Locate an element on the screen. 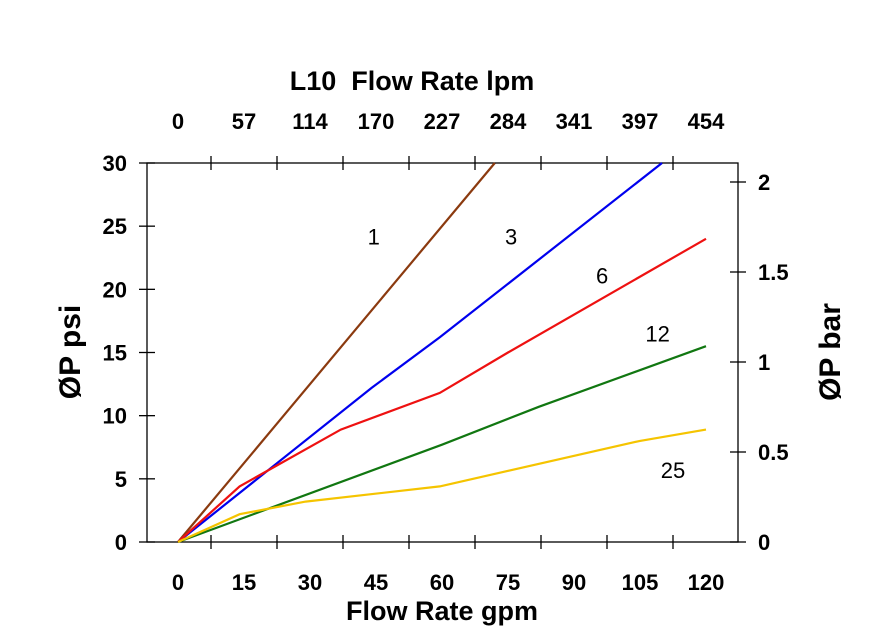 The width and height of the screenshot is (874, 642). y-tick-label: 25 is located at coordinates (115, 226).